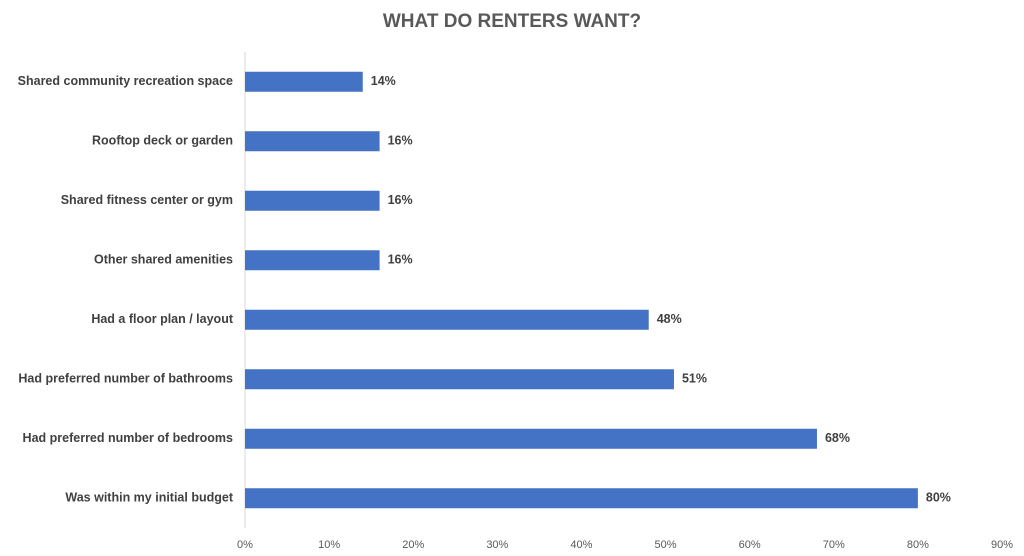 The height and width of the screenshot is (556, 1024). I want to click on y-tick-label: Had preferred number of bathrooms, so click(125, 379).